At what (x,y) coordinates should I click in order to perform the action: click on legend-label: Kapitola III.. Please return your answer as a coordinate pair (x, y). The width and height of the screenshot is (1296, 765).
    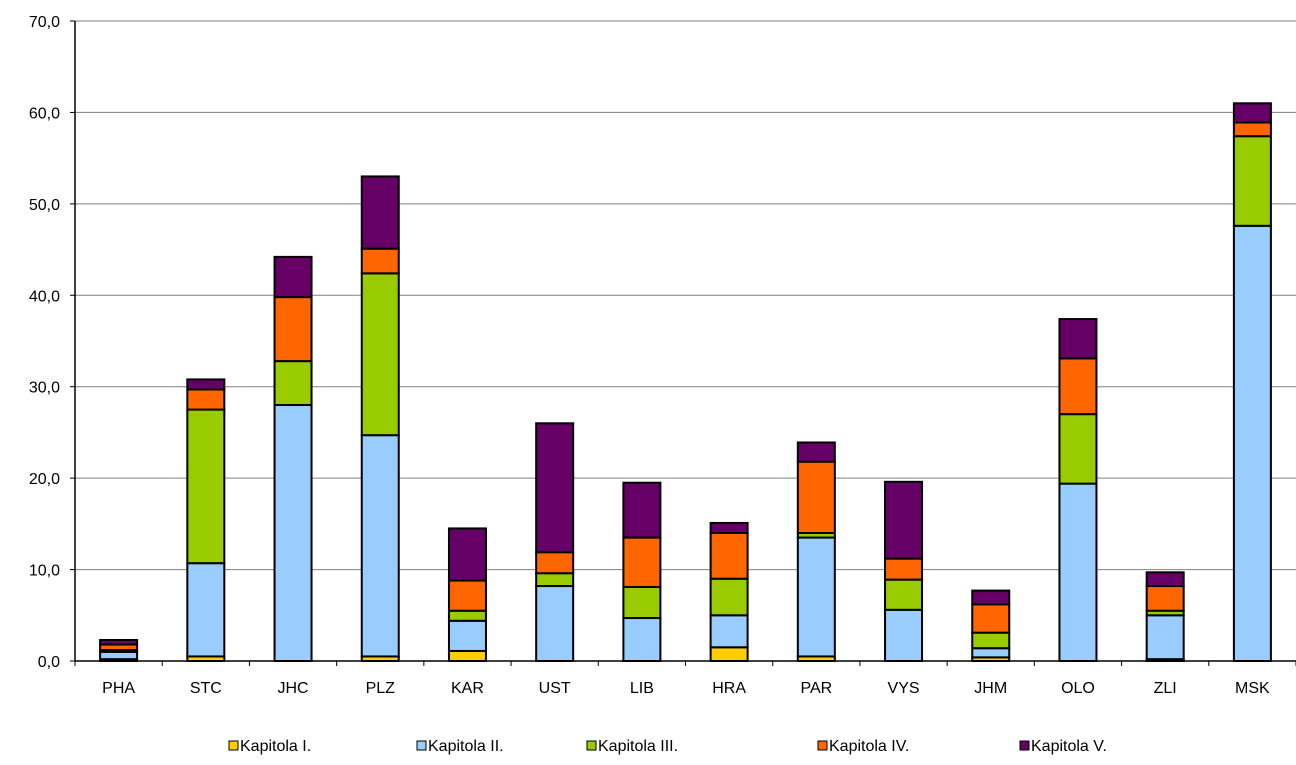
    Looking at the image, I should click on (638, 746).